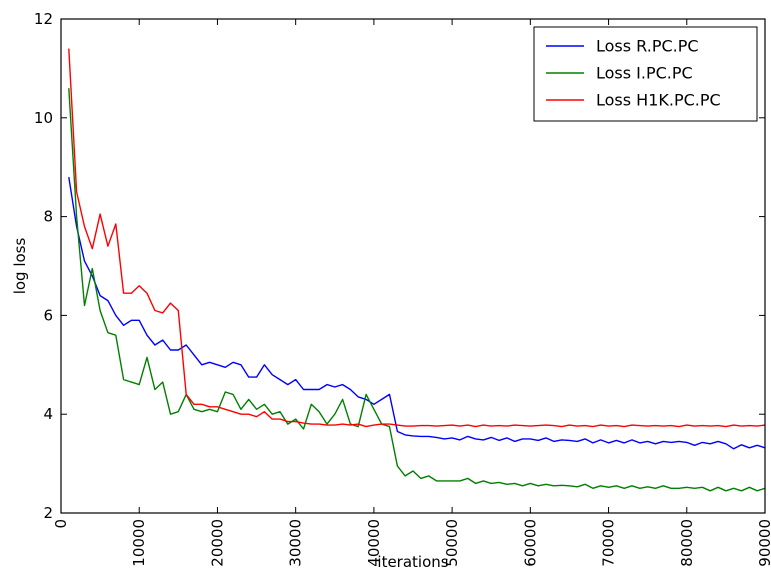 This screenshot has height=572, width=771. I want to click on x-tick-label: 50000, so click(452, 543).